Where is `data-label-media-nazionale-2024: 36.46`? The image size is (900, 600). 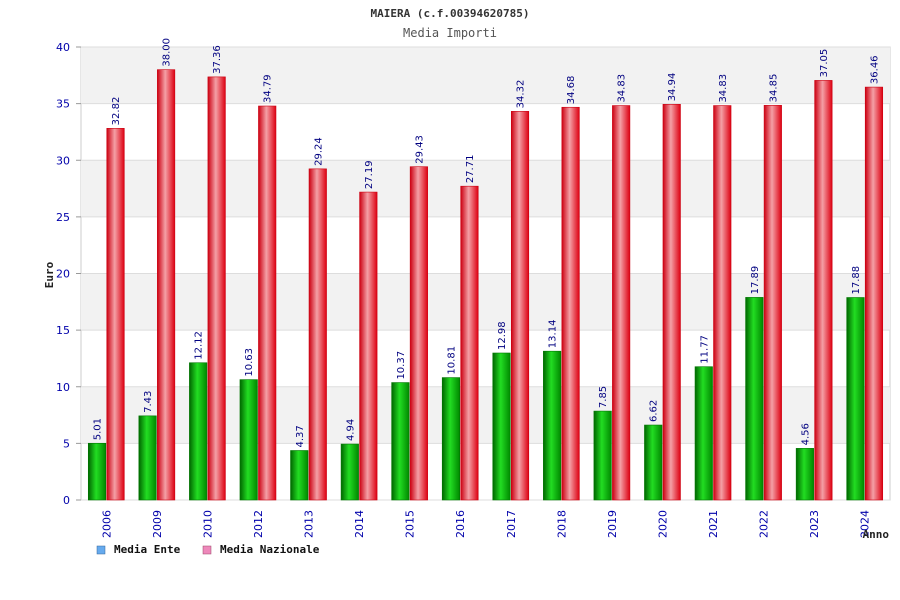 data-label-media-nazionale-2024: 36.46 is located at coordinates (874, 69).